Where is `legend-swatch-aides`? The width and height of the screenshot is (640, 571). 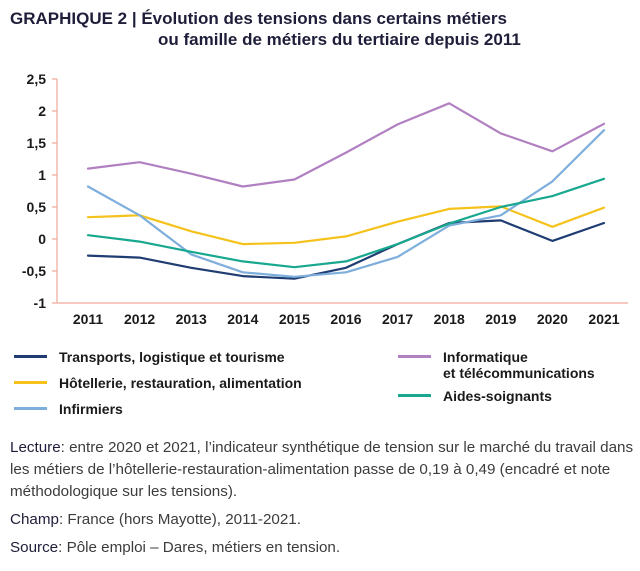
legend-swatch-aides is located at coordinates (414, 395).